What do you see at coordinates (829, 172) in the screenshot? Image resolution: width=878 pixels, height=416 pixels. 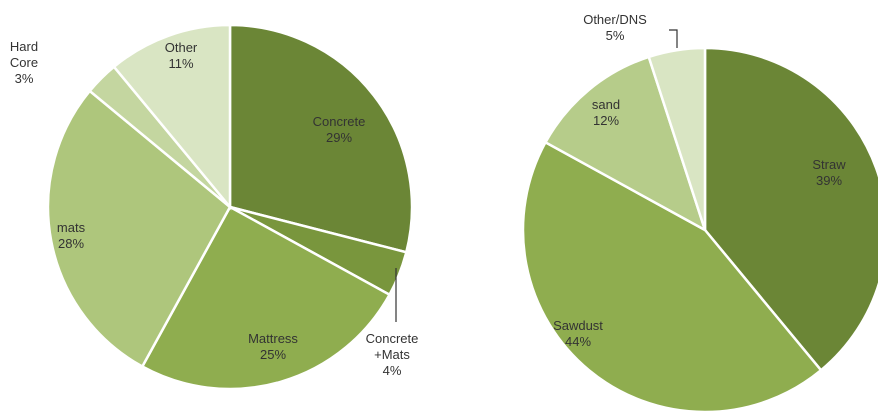 I see `pie-label-straw: Straw 39%` at bounding box center [829, 172].